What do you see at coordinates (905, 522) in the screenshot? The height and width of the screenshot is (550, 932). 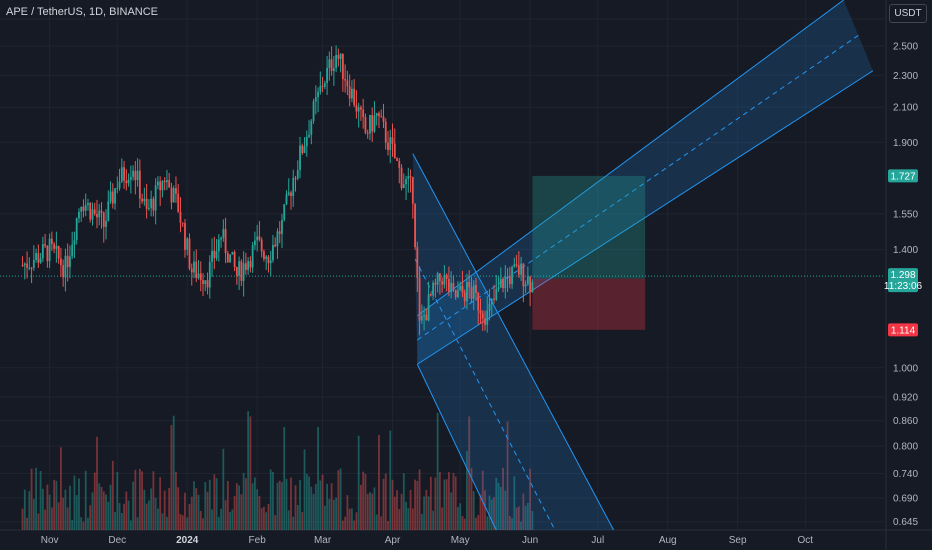 I see `y-tick-label: 0.645` at bounding box center [905, 522].